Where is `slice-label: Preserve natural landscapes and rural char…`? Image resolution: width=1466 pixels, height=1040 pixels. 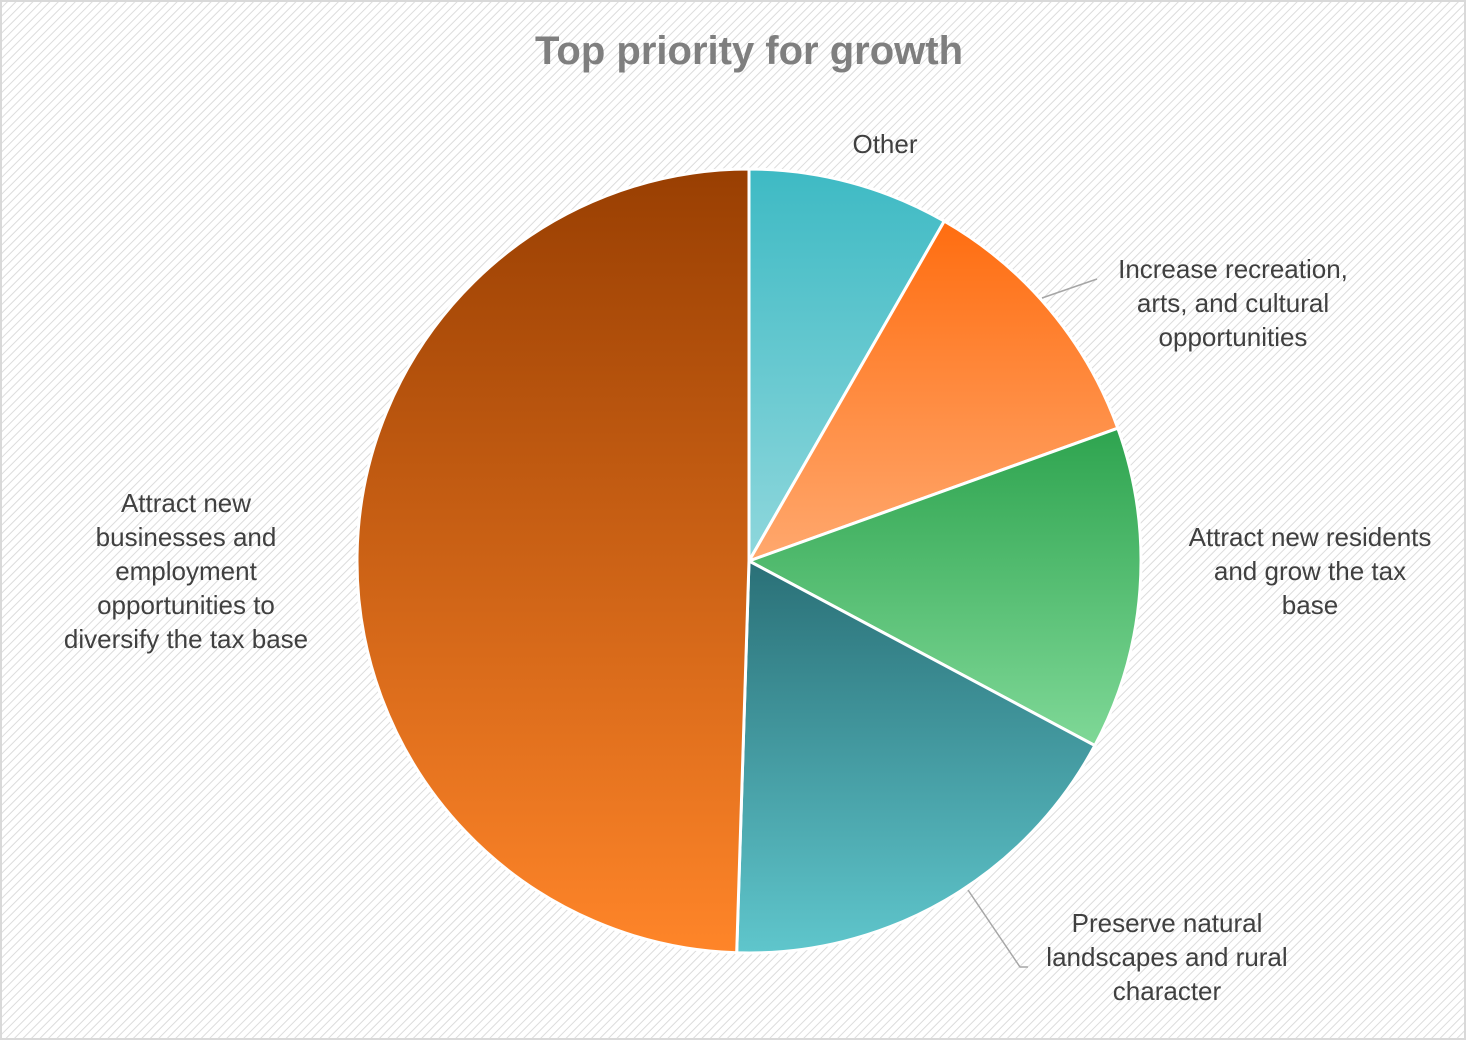 slice-label: Preserve natural landscapes and rural char… is located at coordinates (1166, 957).